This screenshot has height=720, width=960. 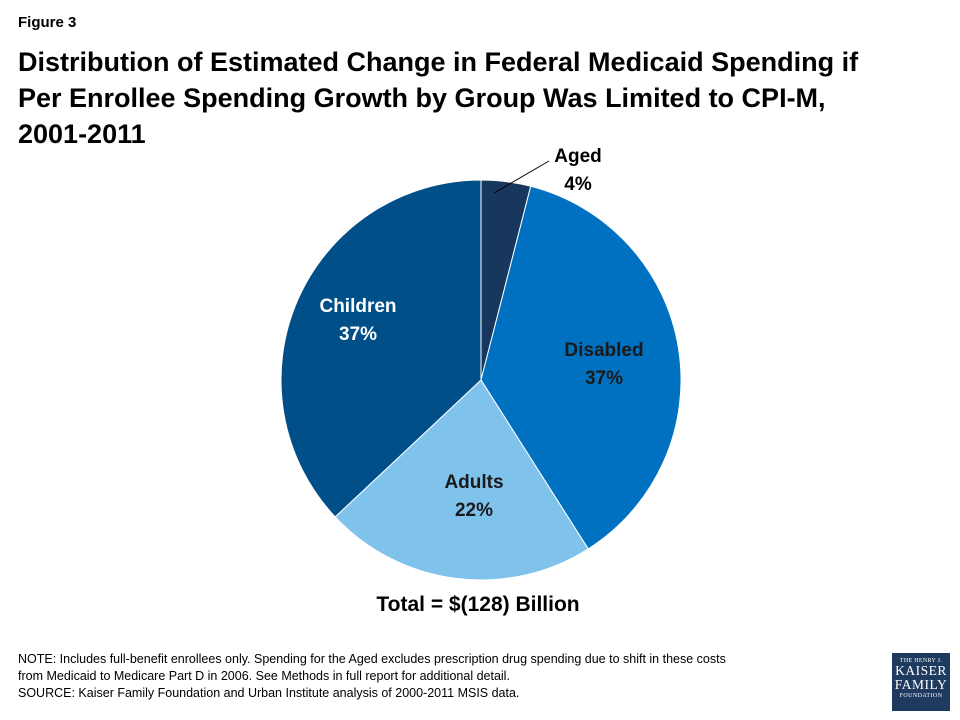 I want to click on slice-label-children: Children, so click(x=357, y=306).